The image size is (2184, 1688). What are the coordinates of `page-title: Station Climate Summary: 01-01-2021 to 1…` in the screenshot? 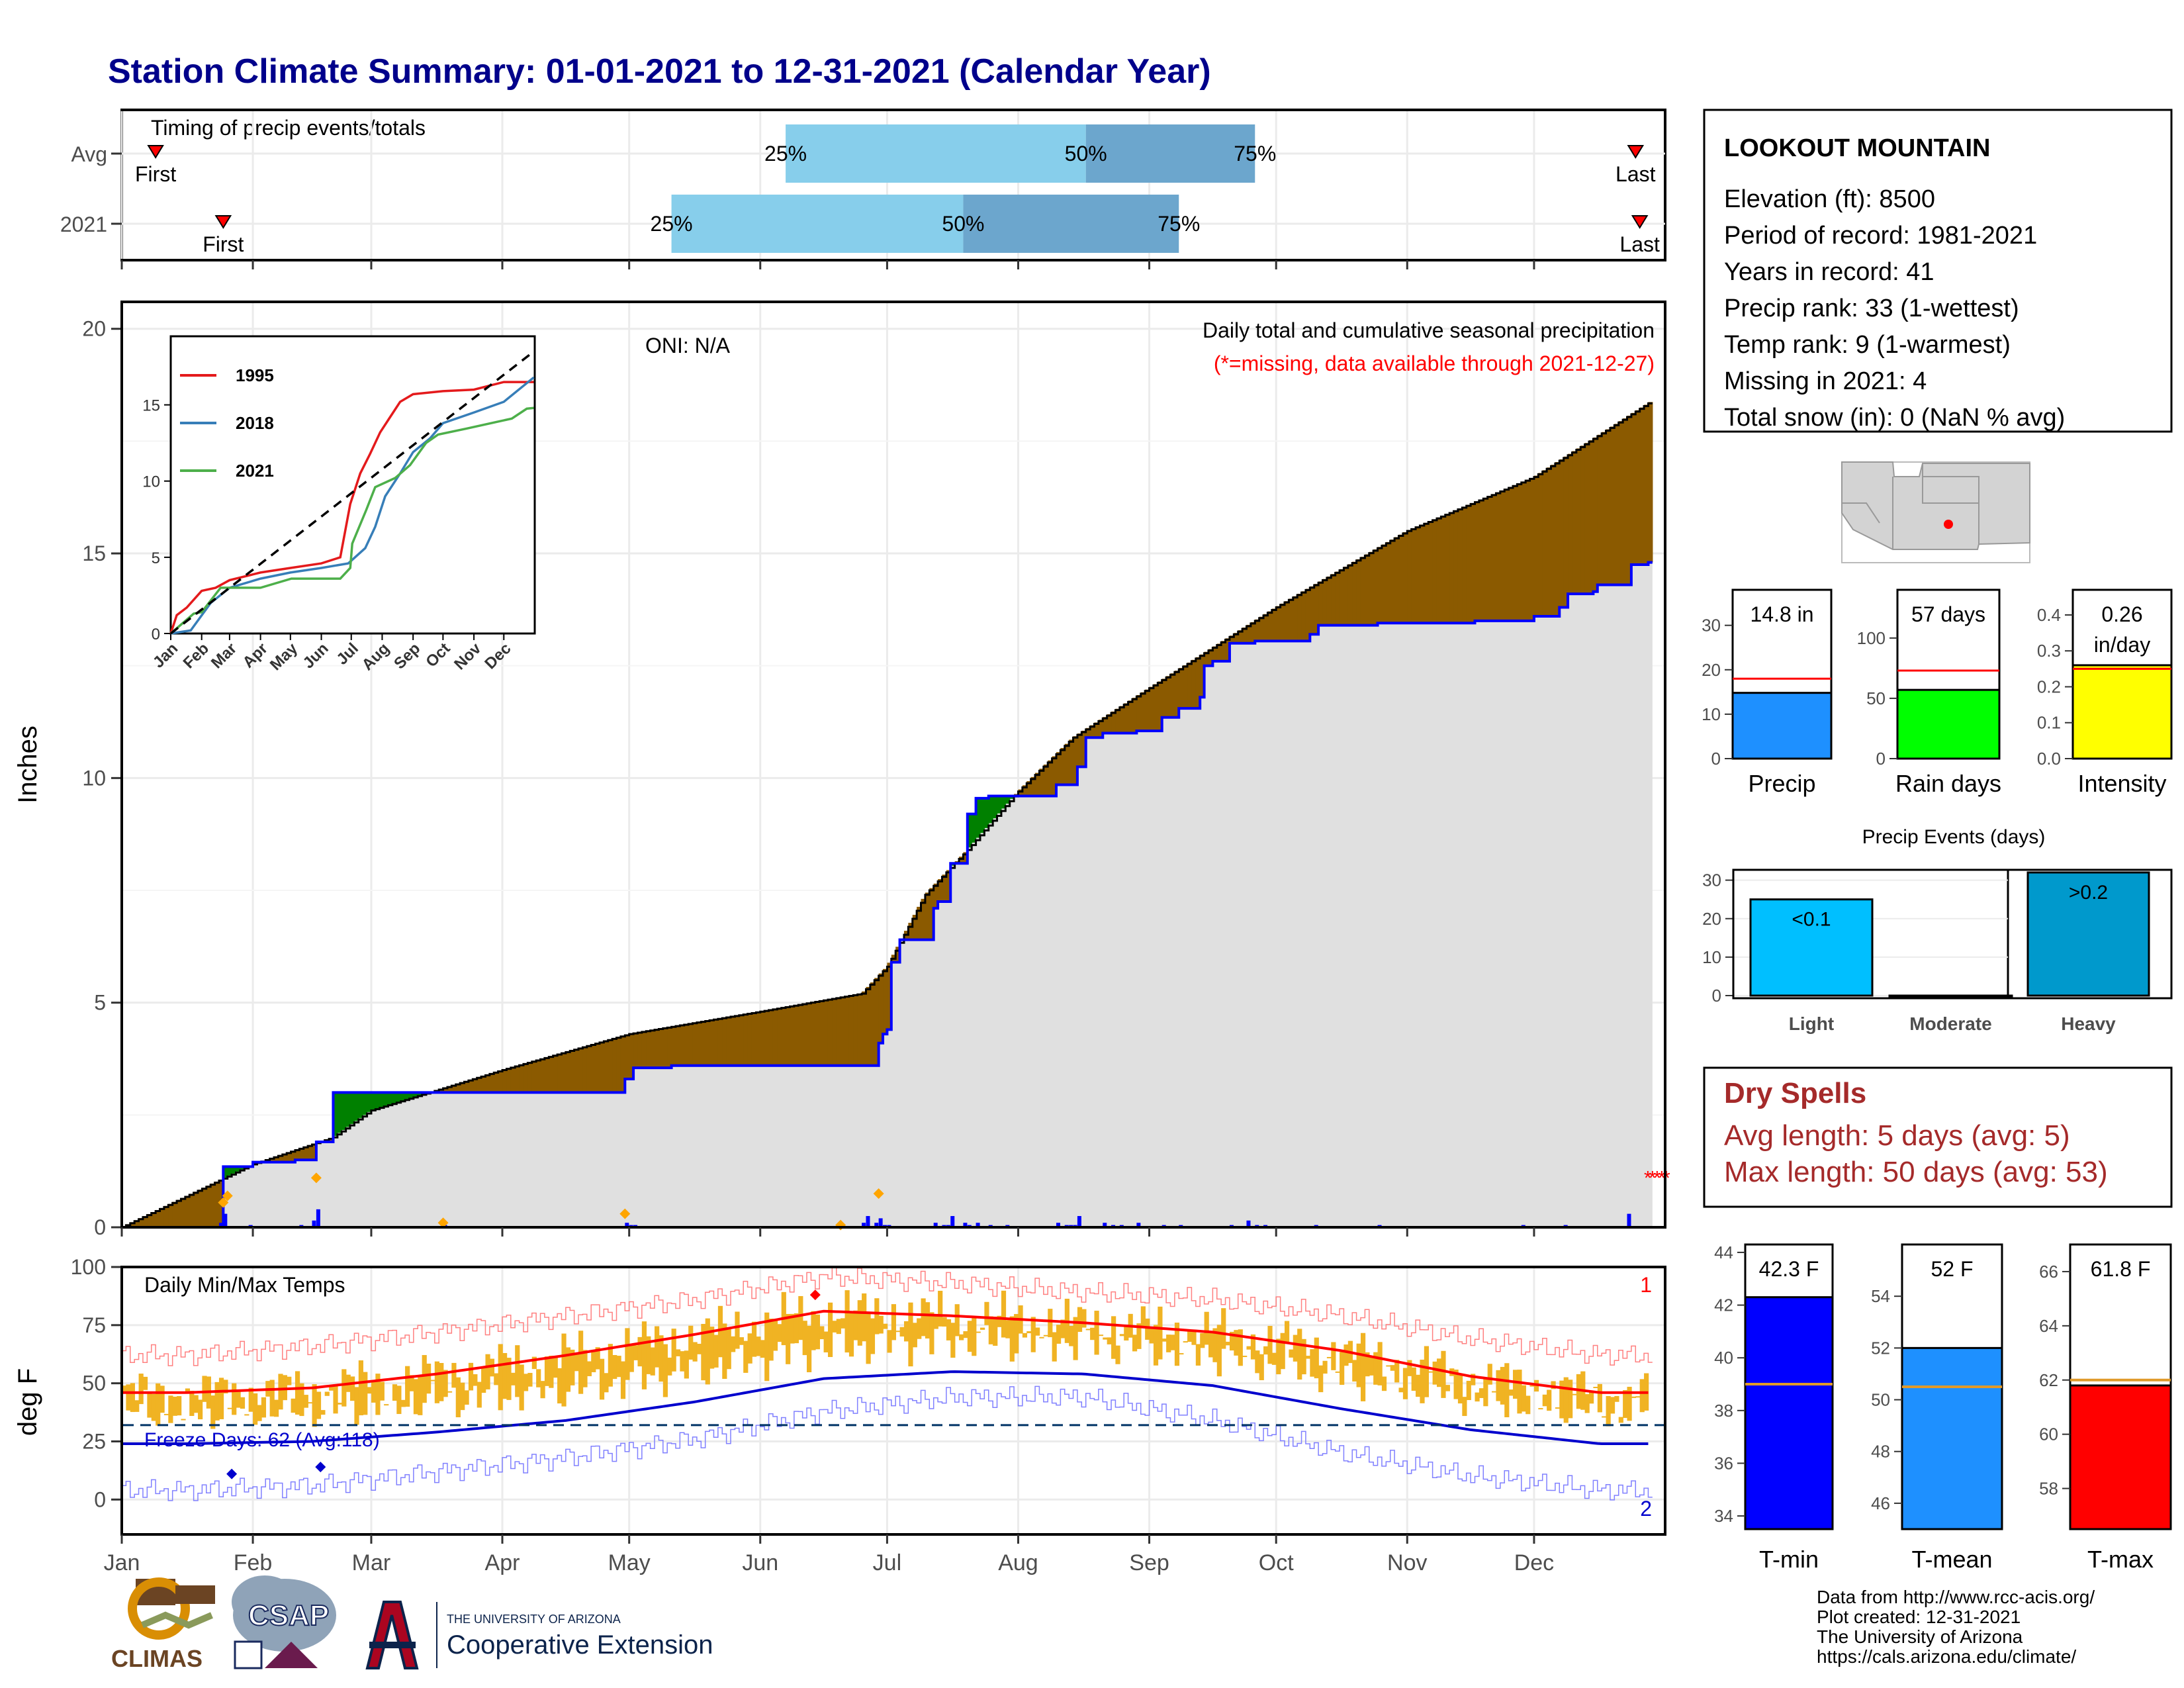 It's located at (659, 71).